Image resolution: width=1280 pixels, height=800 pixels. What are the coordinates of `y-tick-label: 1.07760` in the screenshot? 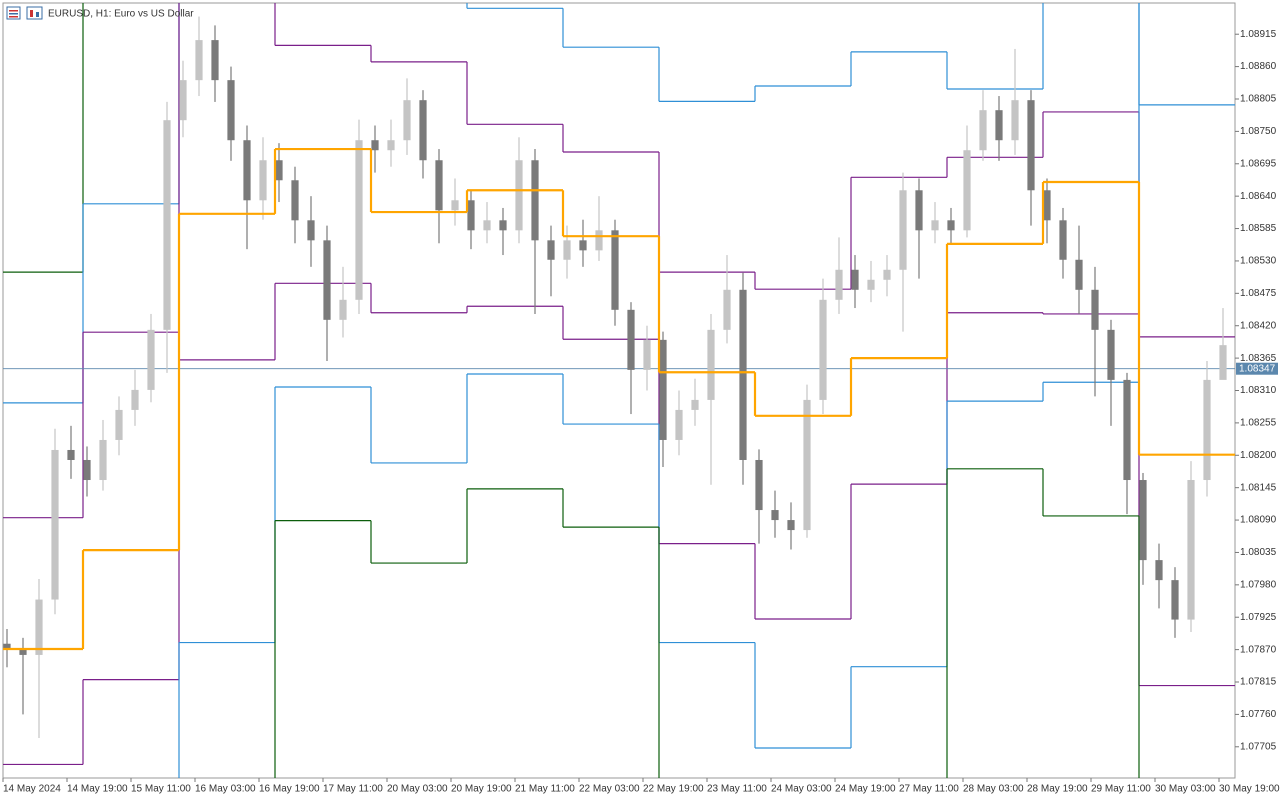 It's located at (1258, 714).